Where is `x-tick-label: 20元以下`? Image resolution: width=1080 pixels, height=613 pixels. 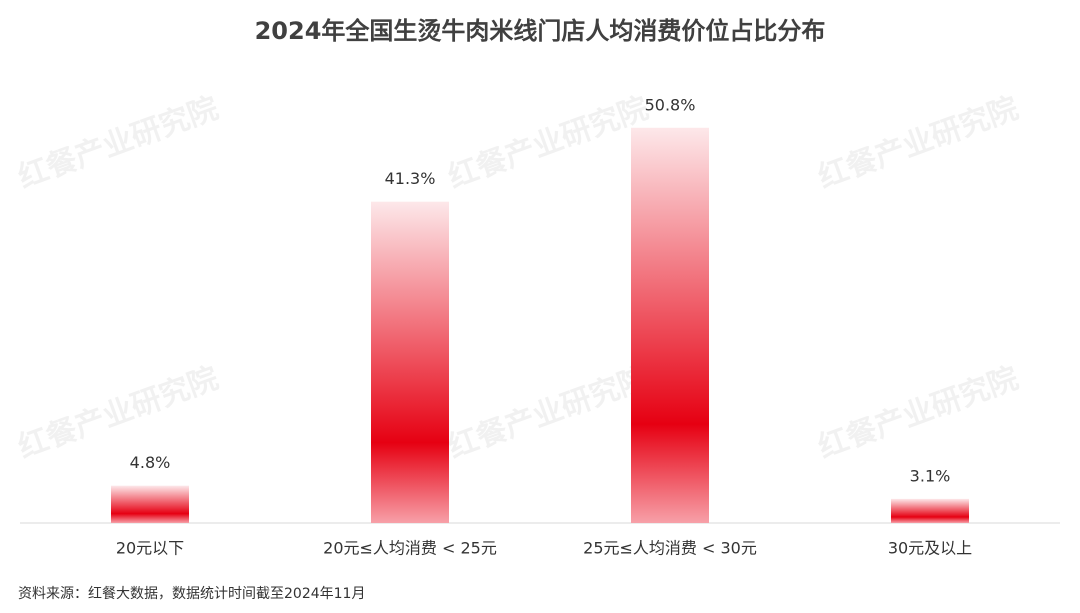
x-tick-label: 20元以下 is located at coordinates (150, 548).